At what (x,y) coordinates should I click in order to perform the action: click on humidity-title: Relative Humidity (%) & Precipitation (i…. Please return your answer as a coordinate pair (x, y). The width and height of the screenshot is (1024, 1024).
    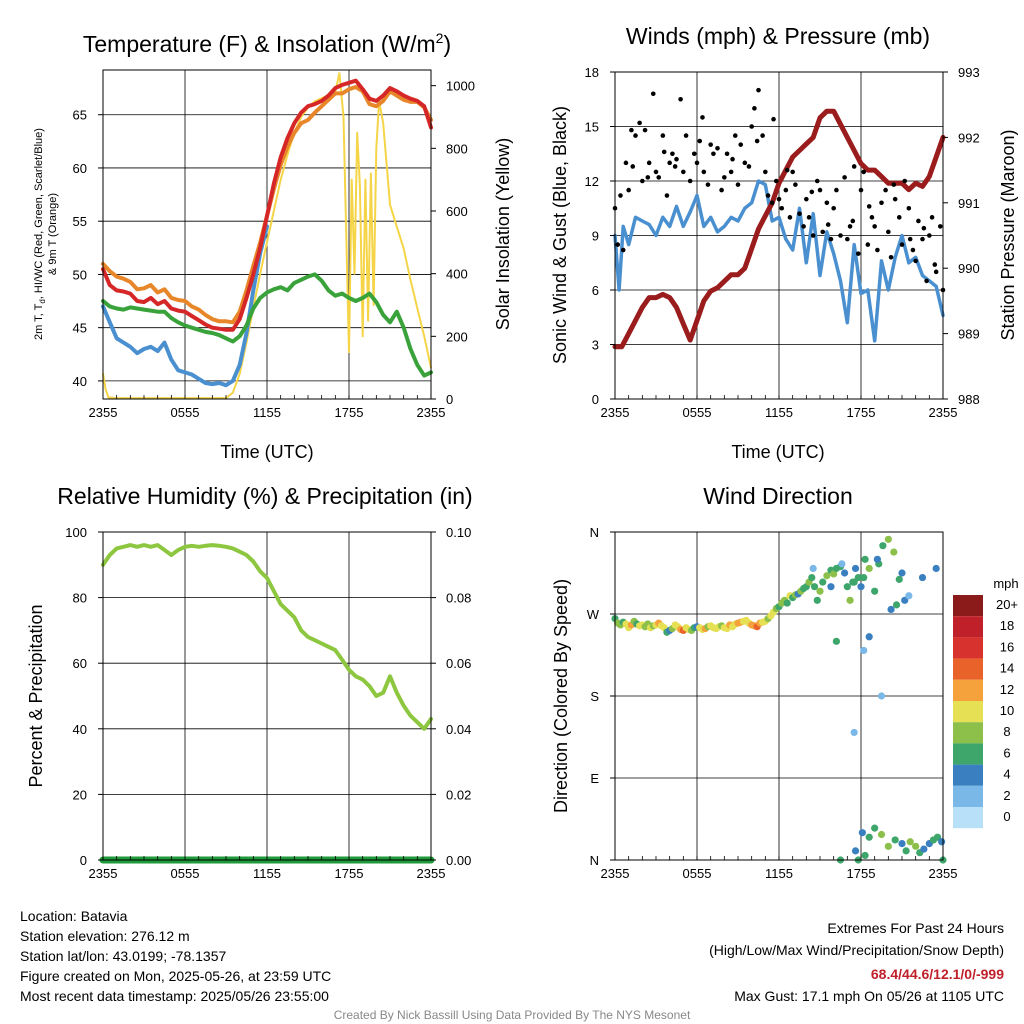
    Looking at the image, I should click on (264, 496).